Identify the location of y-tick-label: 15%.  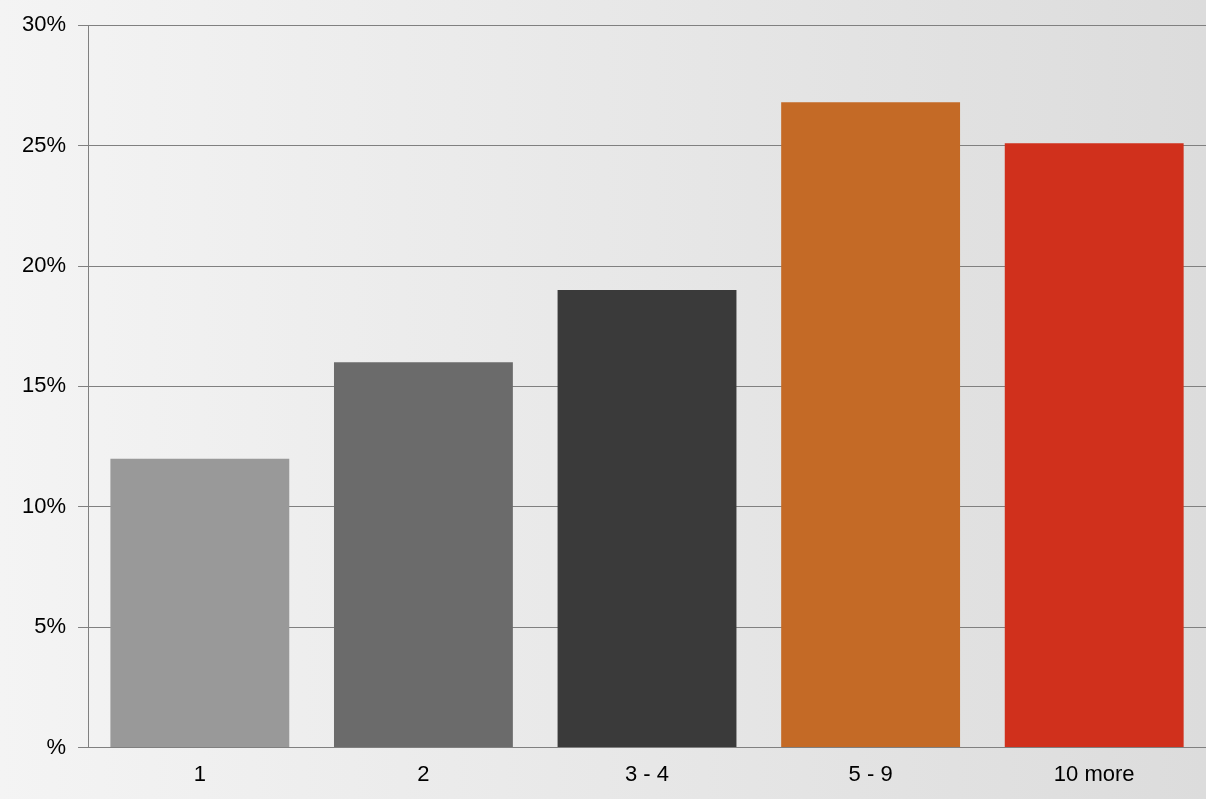
(44, 385).